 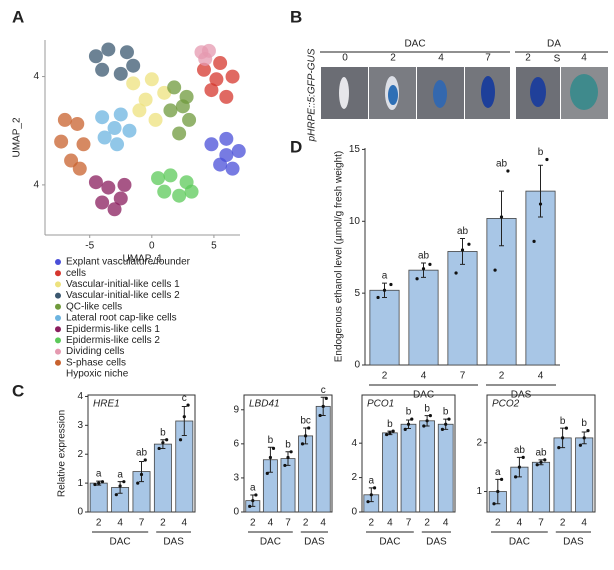 I want to click on photos, so click(x=464, y=93).